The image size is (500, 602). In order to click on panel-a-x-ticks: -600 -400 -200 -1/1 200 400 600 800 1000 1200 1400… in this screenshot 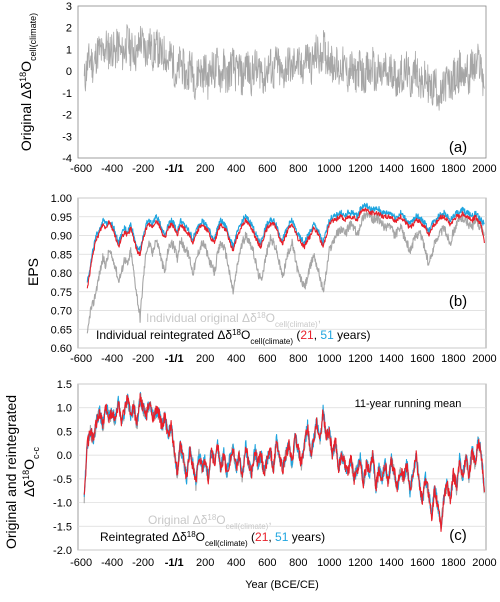, I will do `click(283, 169)`.